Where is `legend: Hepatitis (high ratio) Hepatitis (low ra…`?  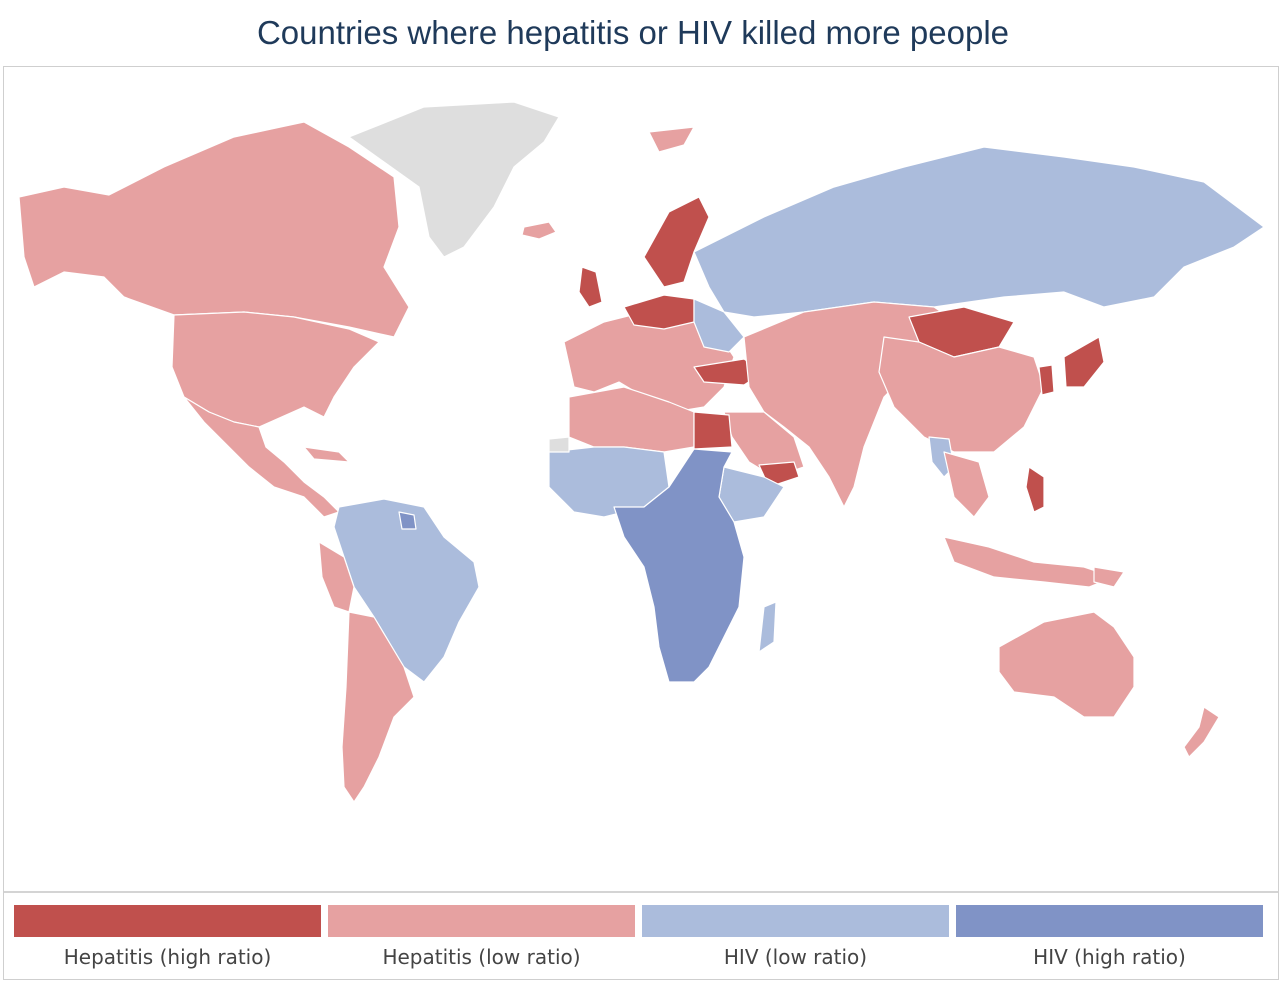 legend: Hepatitis (high ratio) Hepatitis (low ra… is located at coordinates (639, 940).